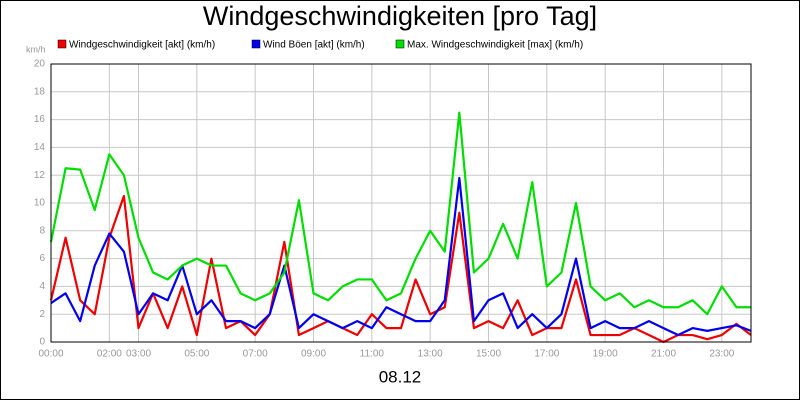  I want to click on x-tick-label: 15:00, so click(488, 354).